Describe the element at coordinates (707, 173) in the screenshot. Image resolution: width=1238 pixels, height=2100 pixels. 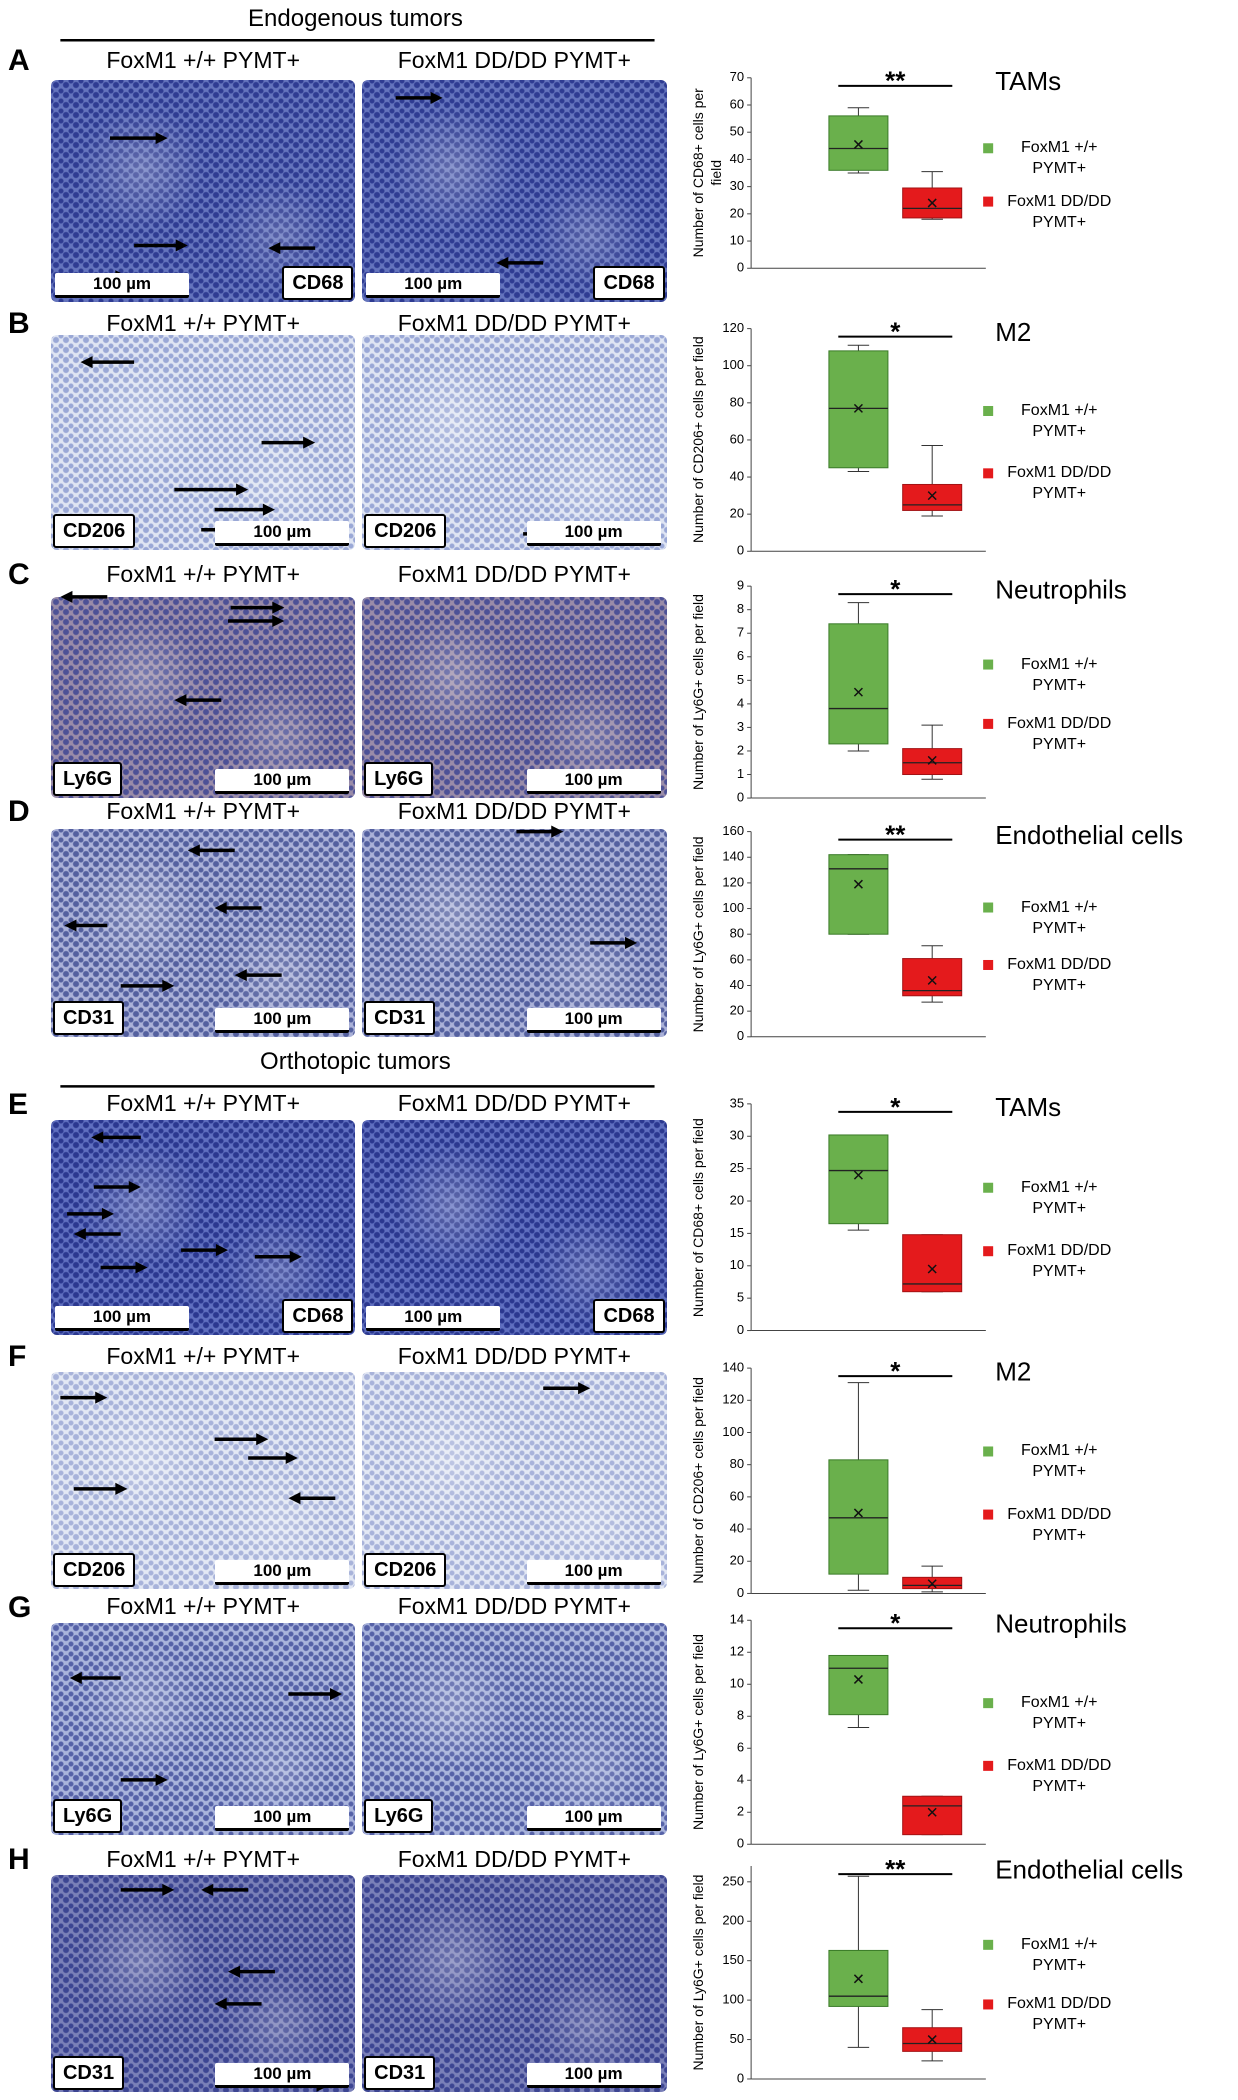
I see `y-axis-label: Number of CD68+ cells per field` at that location.